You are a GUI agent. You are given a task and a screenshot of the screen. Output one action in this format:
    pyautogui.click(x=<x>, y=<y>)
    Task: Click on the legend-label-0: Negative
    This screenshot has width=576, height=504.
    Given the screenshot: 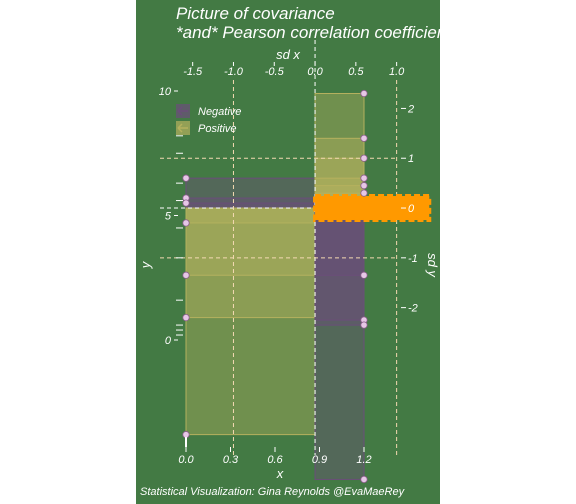 What is the action you would take?
    pyautogui.click(x=219, y=112)
    